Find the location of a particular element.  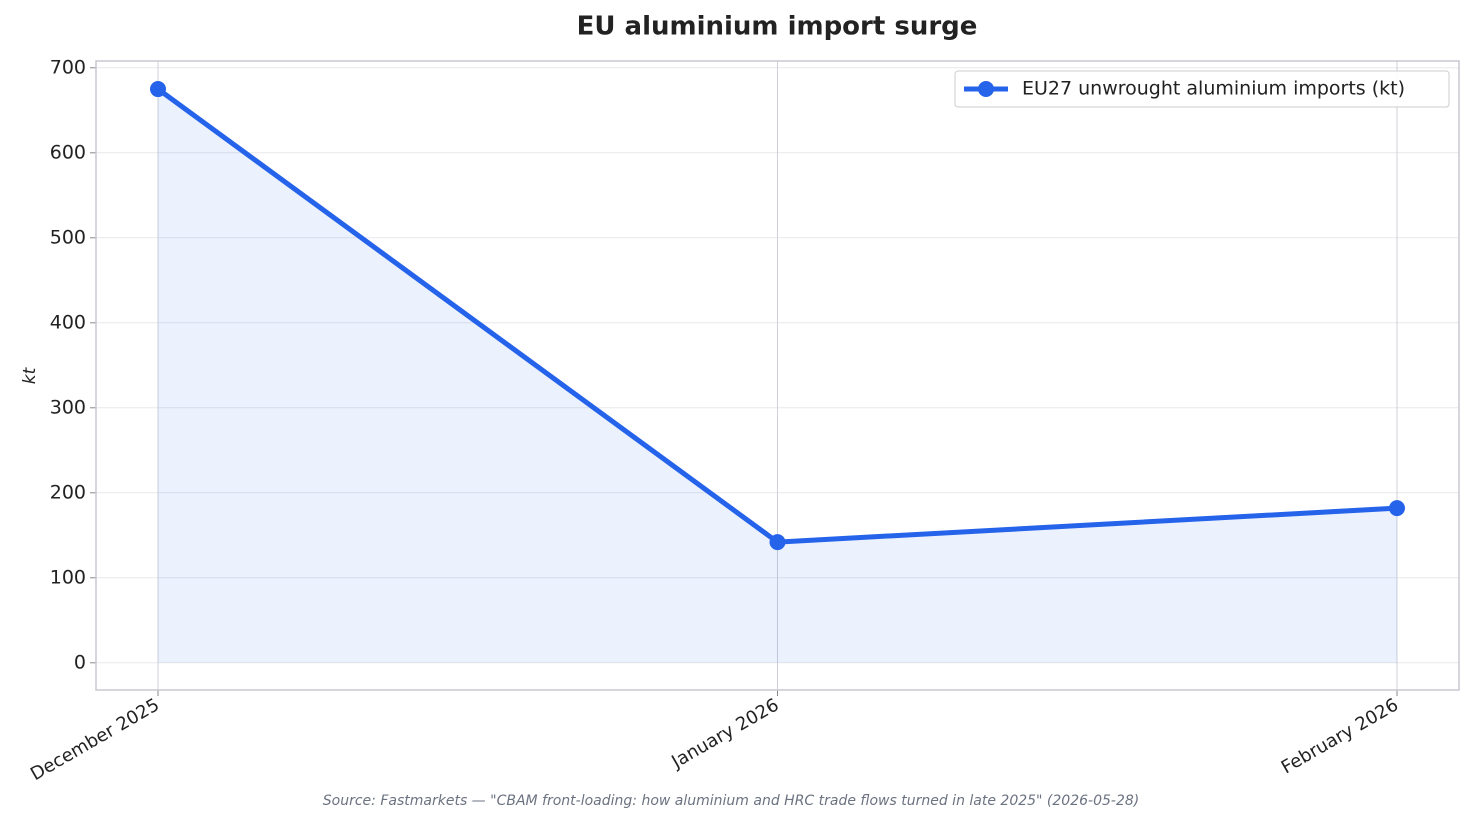

x-tick-label: February 2026 is located at coordinates (1340, 736).